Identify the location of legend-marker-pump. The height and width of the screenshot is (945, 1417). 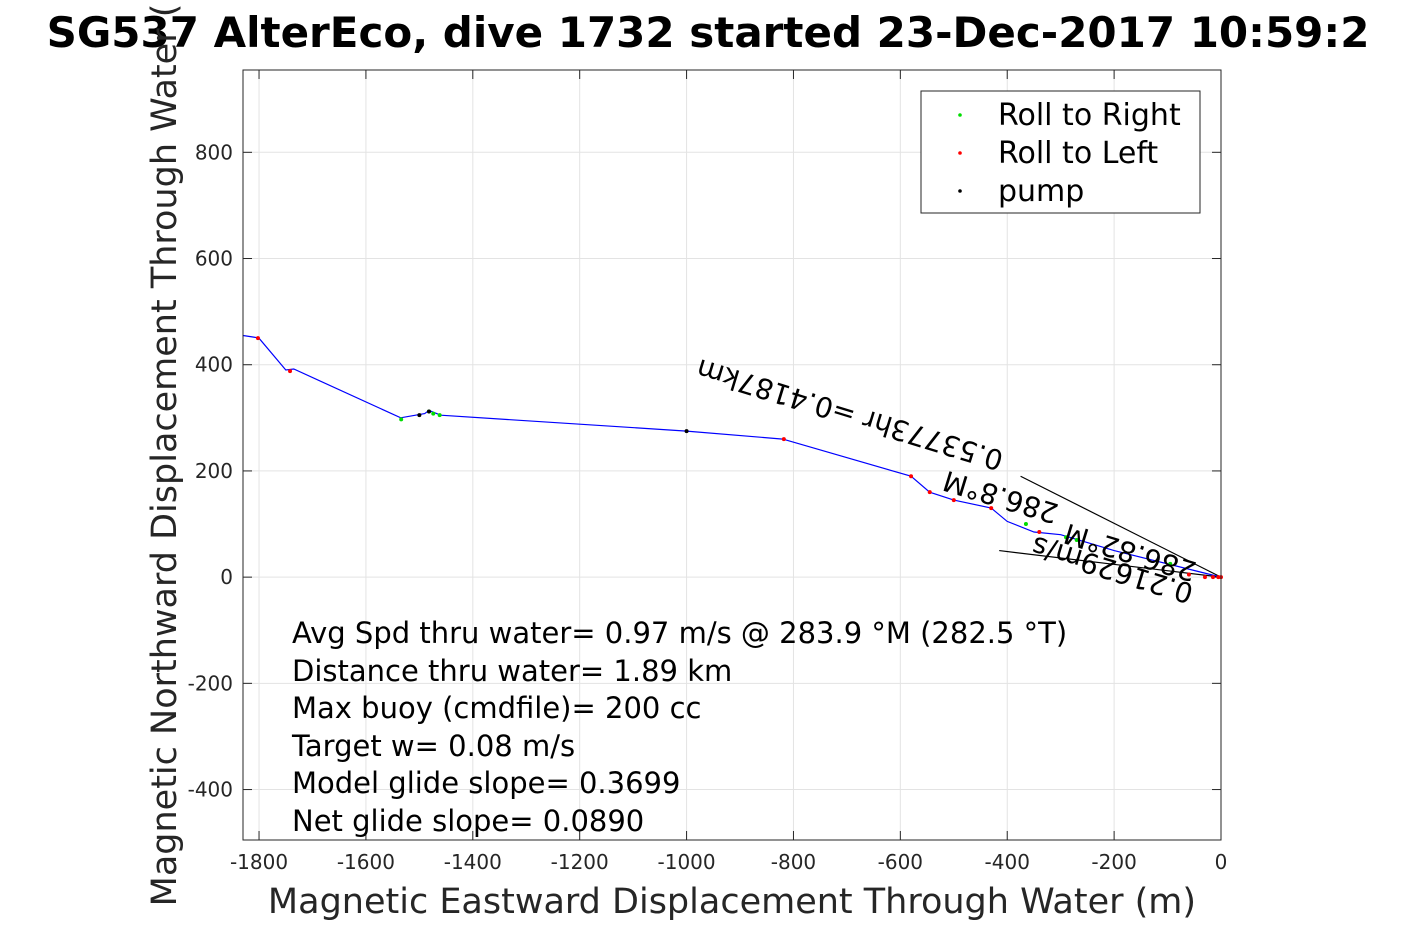
(960, 191).